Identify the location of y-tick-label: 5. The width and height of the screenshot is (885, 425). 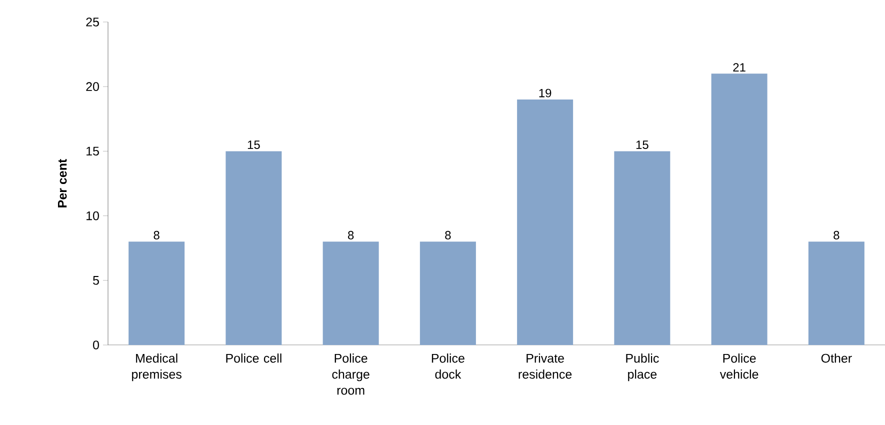
(96, 280).